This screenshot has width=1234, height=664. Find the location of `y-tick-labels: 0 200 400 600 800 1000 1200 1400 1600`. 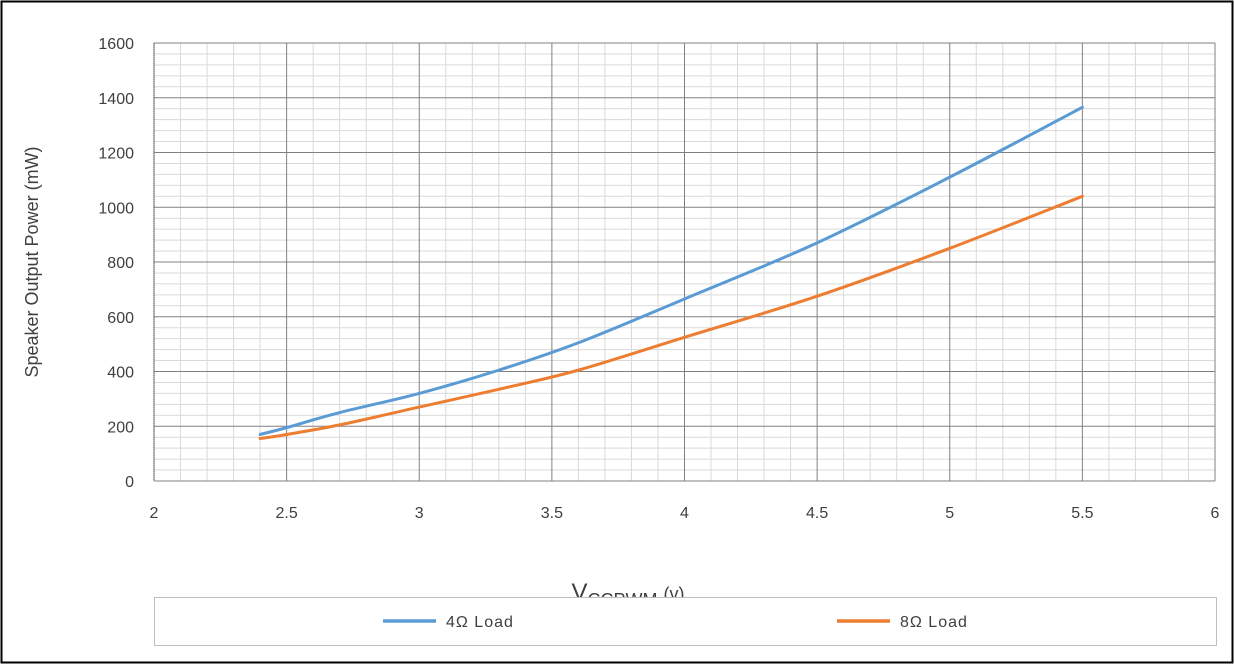

y-tick-labels: 0 200 400 600 800 1000 1200 1400 1600 is located at coordinates (116, 263).